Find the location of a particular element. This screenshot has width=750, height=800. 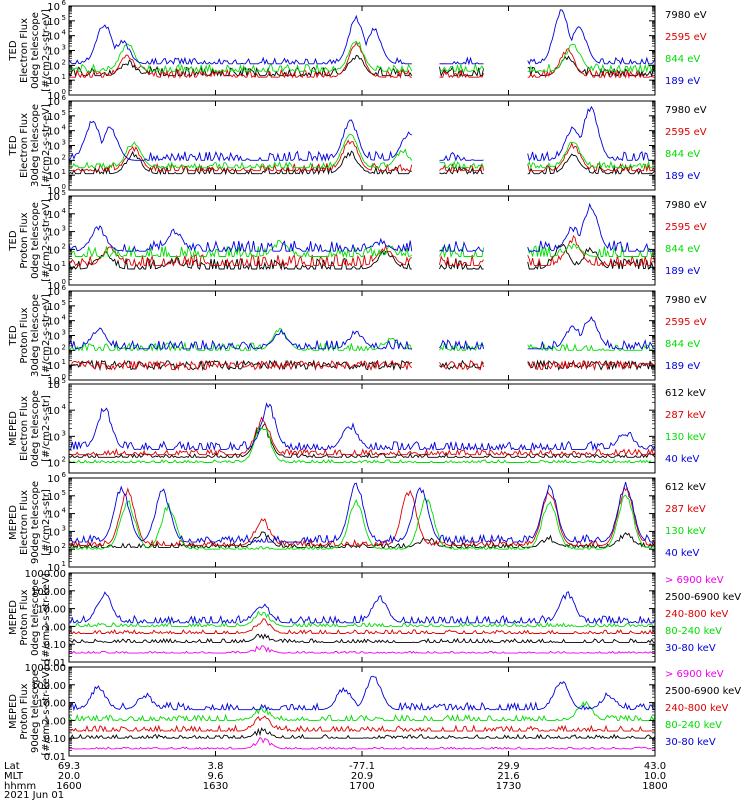

y-axis-label-line: Proton Flux is located at coordinates (24, 711).